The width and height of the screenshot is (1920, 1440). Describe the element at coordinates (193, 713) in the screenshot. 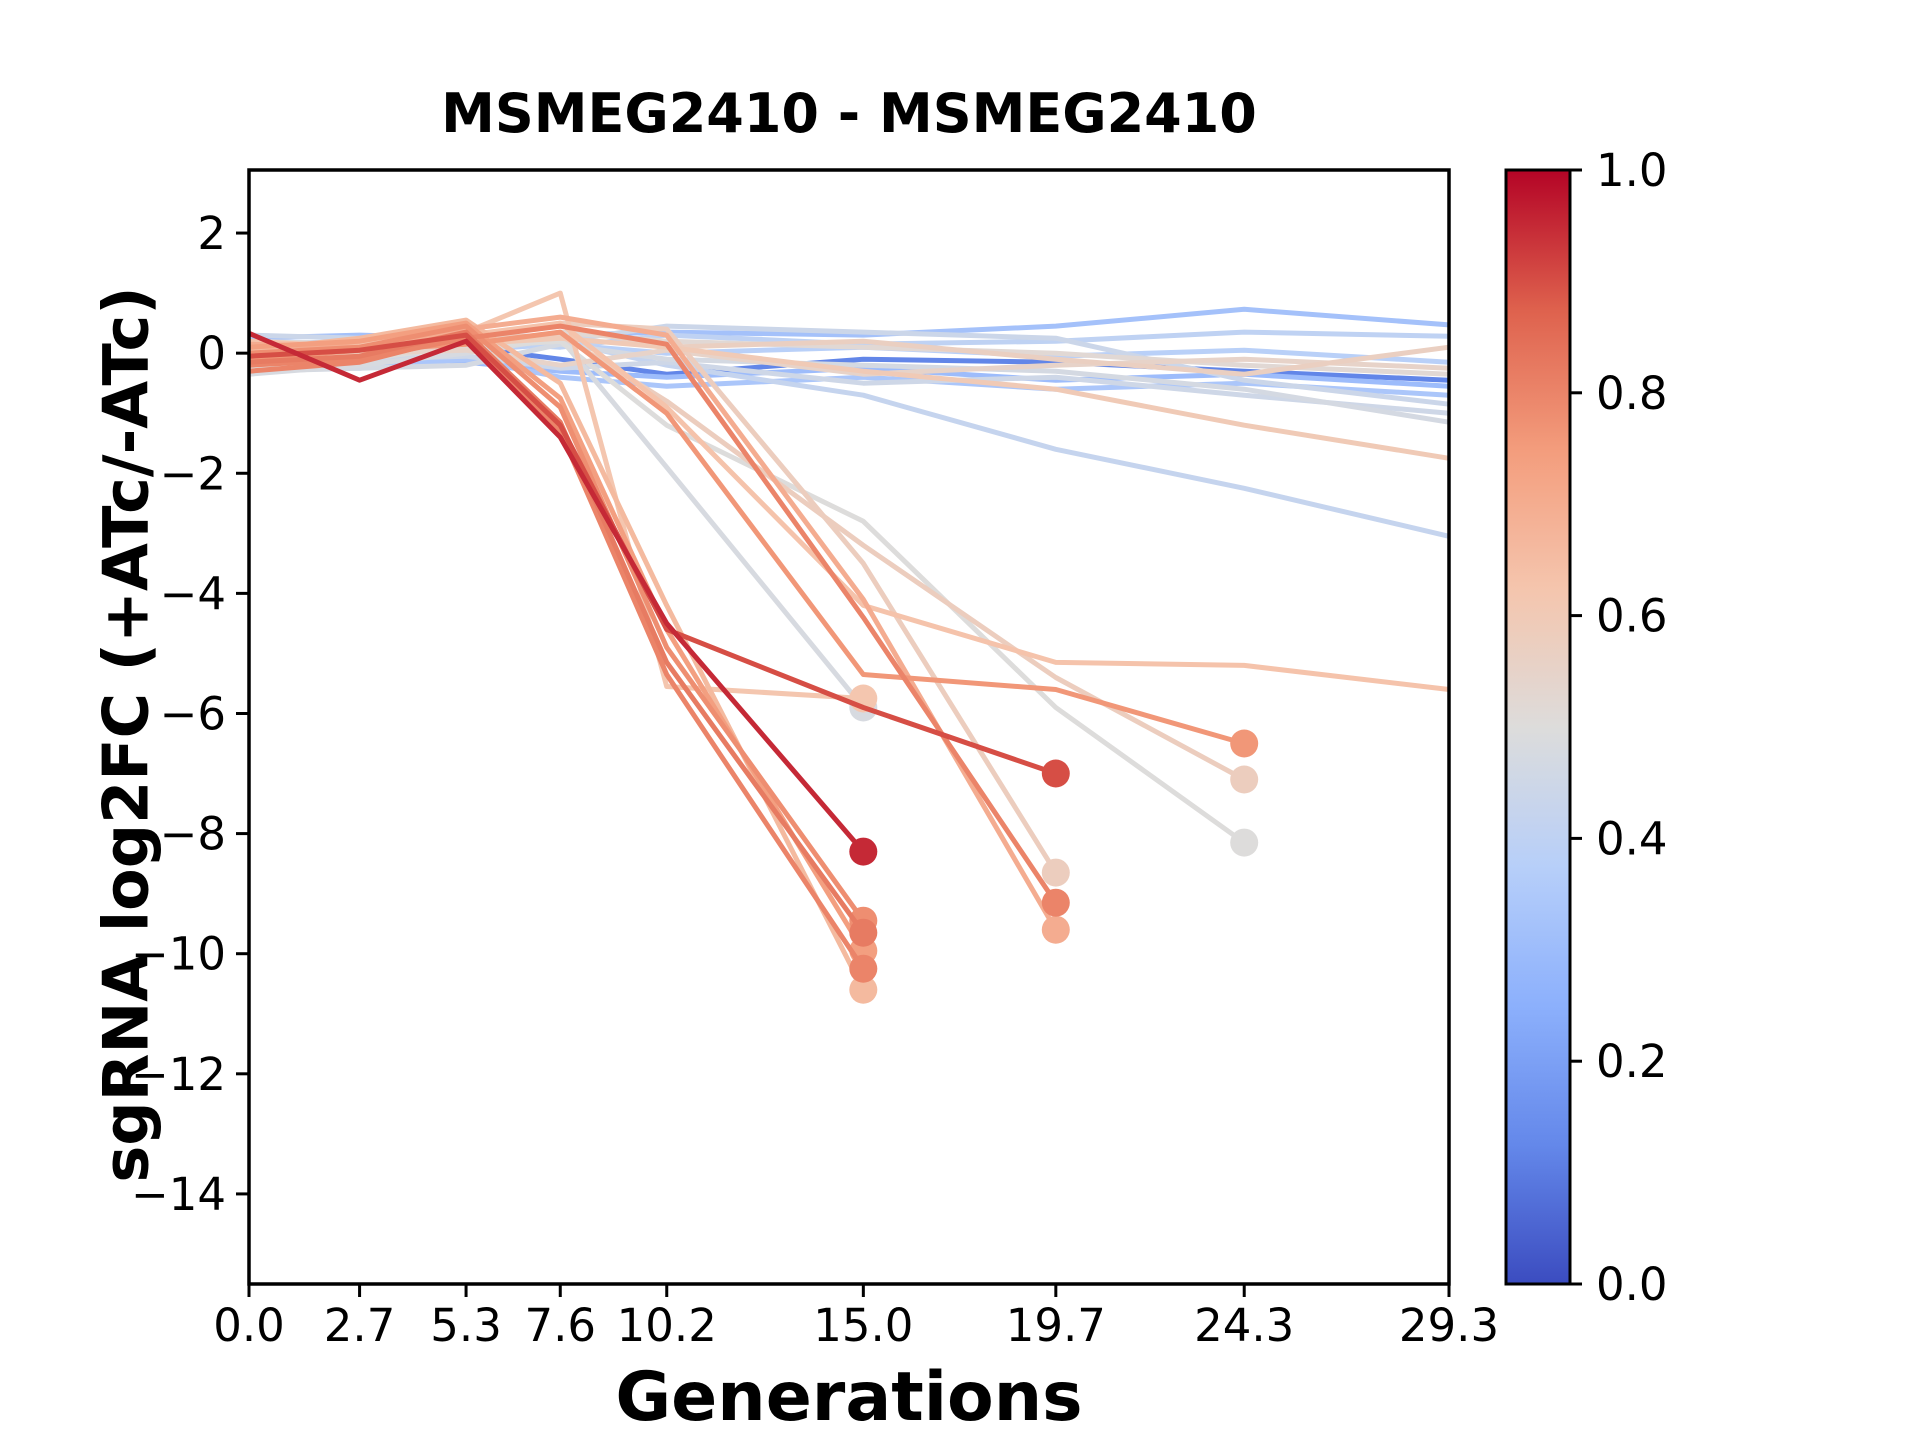

I see `y-tick-label: −6` at that location.